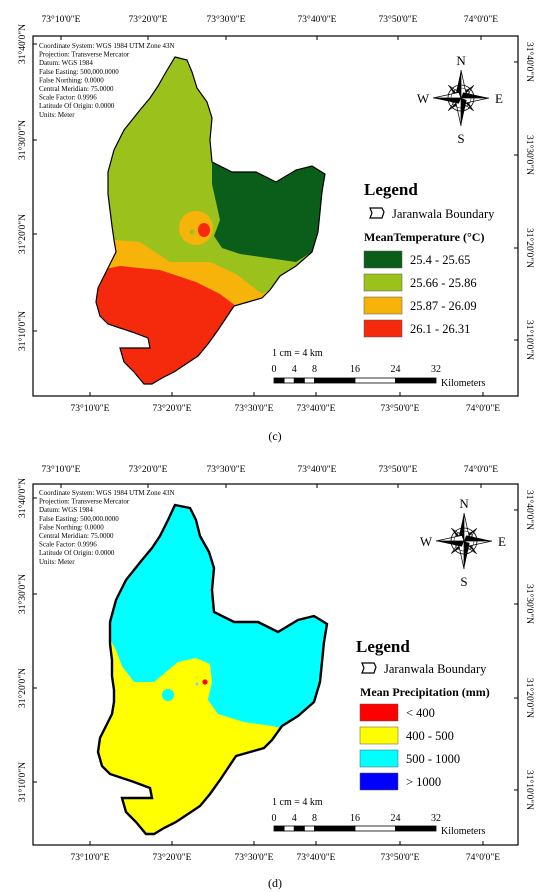 This screenshot has height=892, width=550. Describe the element at coordinates (76, 89) in the screenshot. I see `coordinate-info-line: Central Meridian: 75.0000` at that location.